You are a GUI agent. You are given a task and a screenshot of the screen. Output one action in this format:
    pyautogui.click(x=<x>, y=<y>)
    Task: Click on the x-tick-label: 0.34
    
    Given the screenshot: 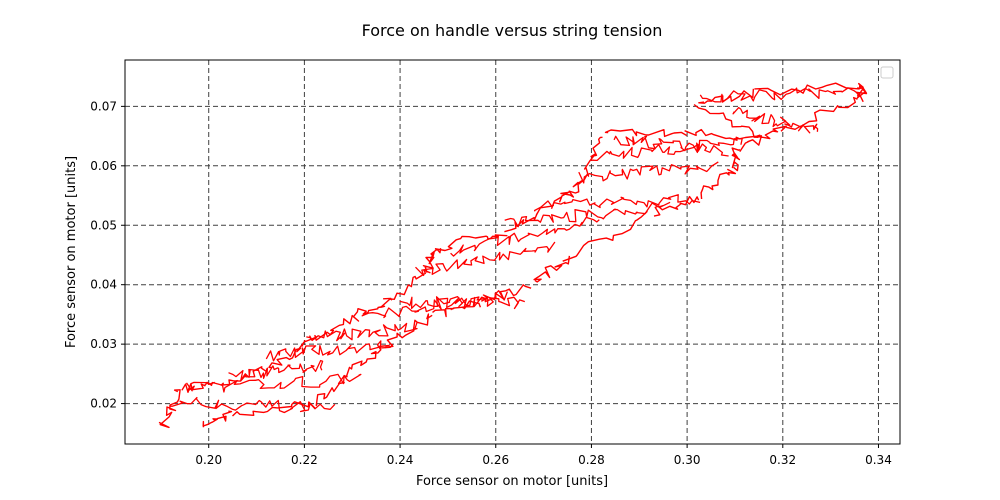 What is the action you would take?
    pyautogui.click(x=878, y=460)
    